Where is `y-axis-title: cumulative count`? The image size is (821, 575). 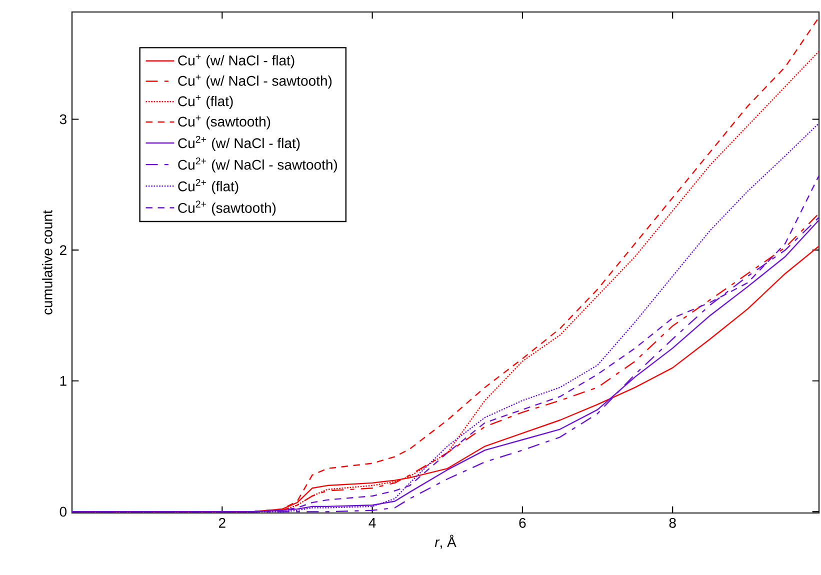
y-axis-title: cumulative count is located at coordinates (47, 262).